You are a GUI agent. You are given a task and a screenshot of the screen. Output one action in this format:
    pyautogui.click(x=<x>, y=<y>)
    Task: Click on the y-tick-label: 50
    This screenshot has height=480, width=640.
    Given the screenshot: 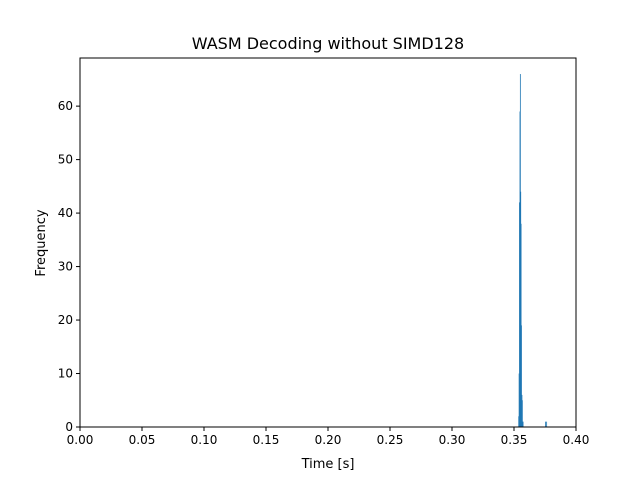 What is the action you would take?
    pyautogui.click(x=65, y=160)
    